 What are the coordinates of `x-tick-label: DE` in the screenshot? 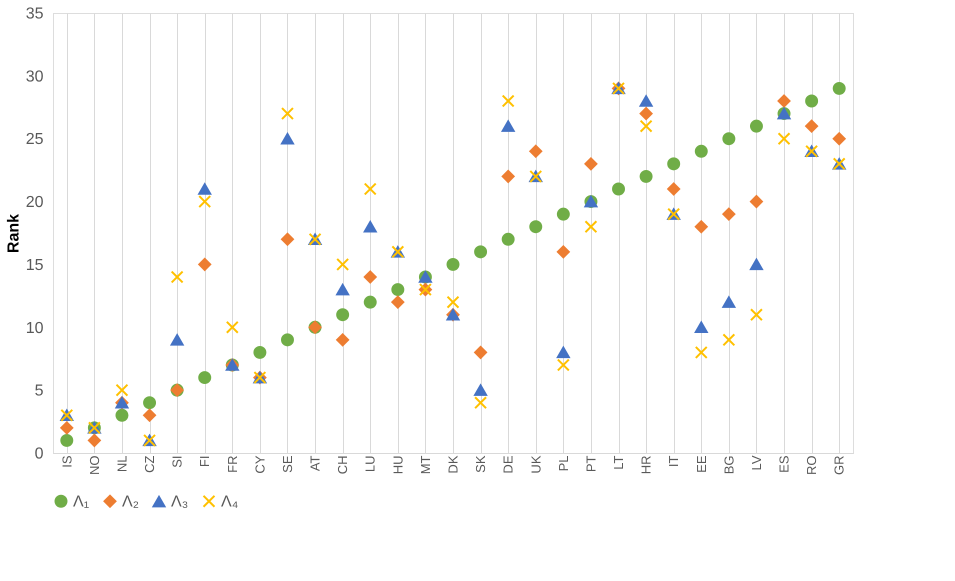 It's located at (508, 464).